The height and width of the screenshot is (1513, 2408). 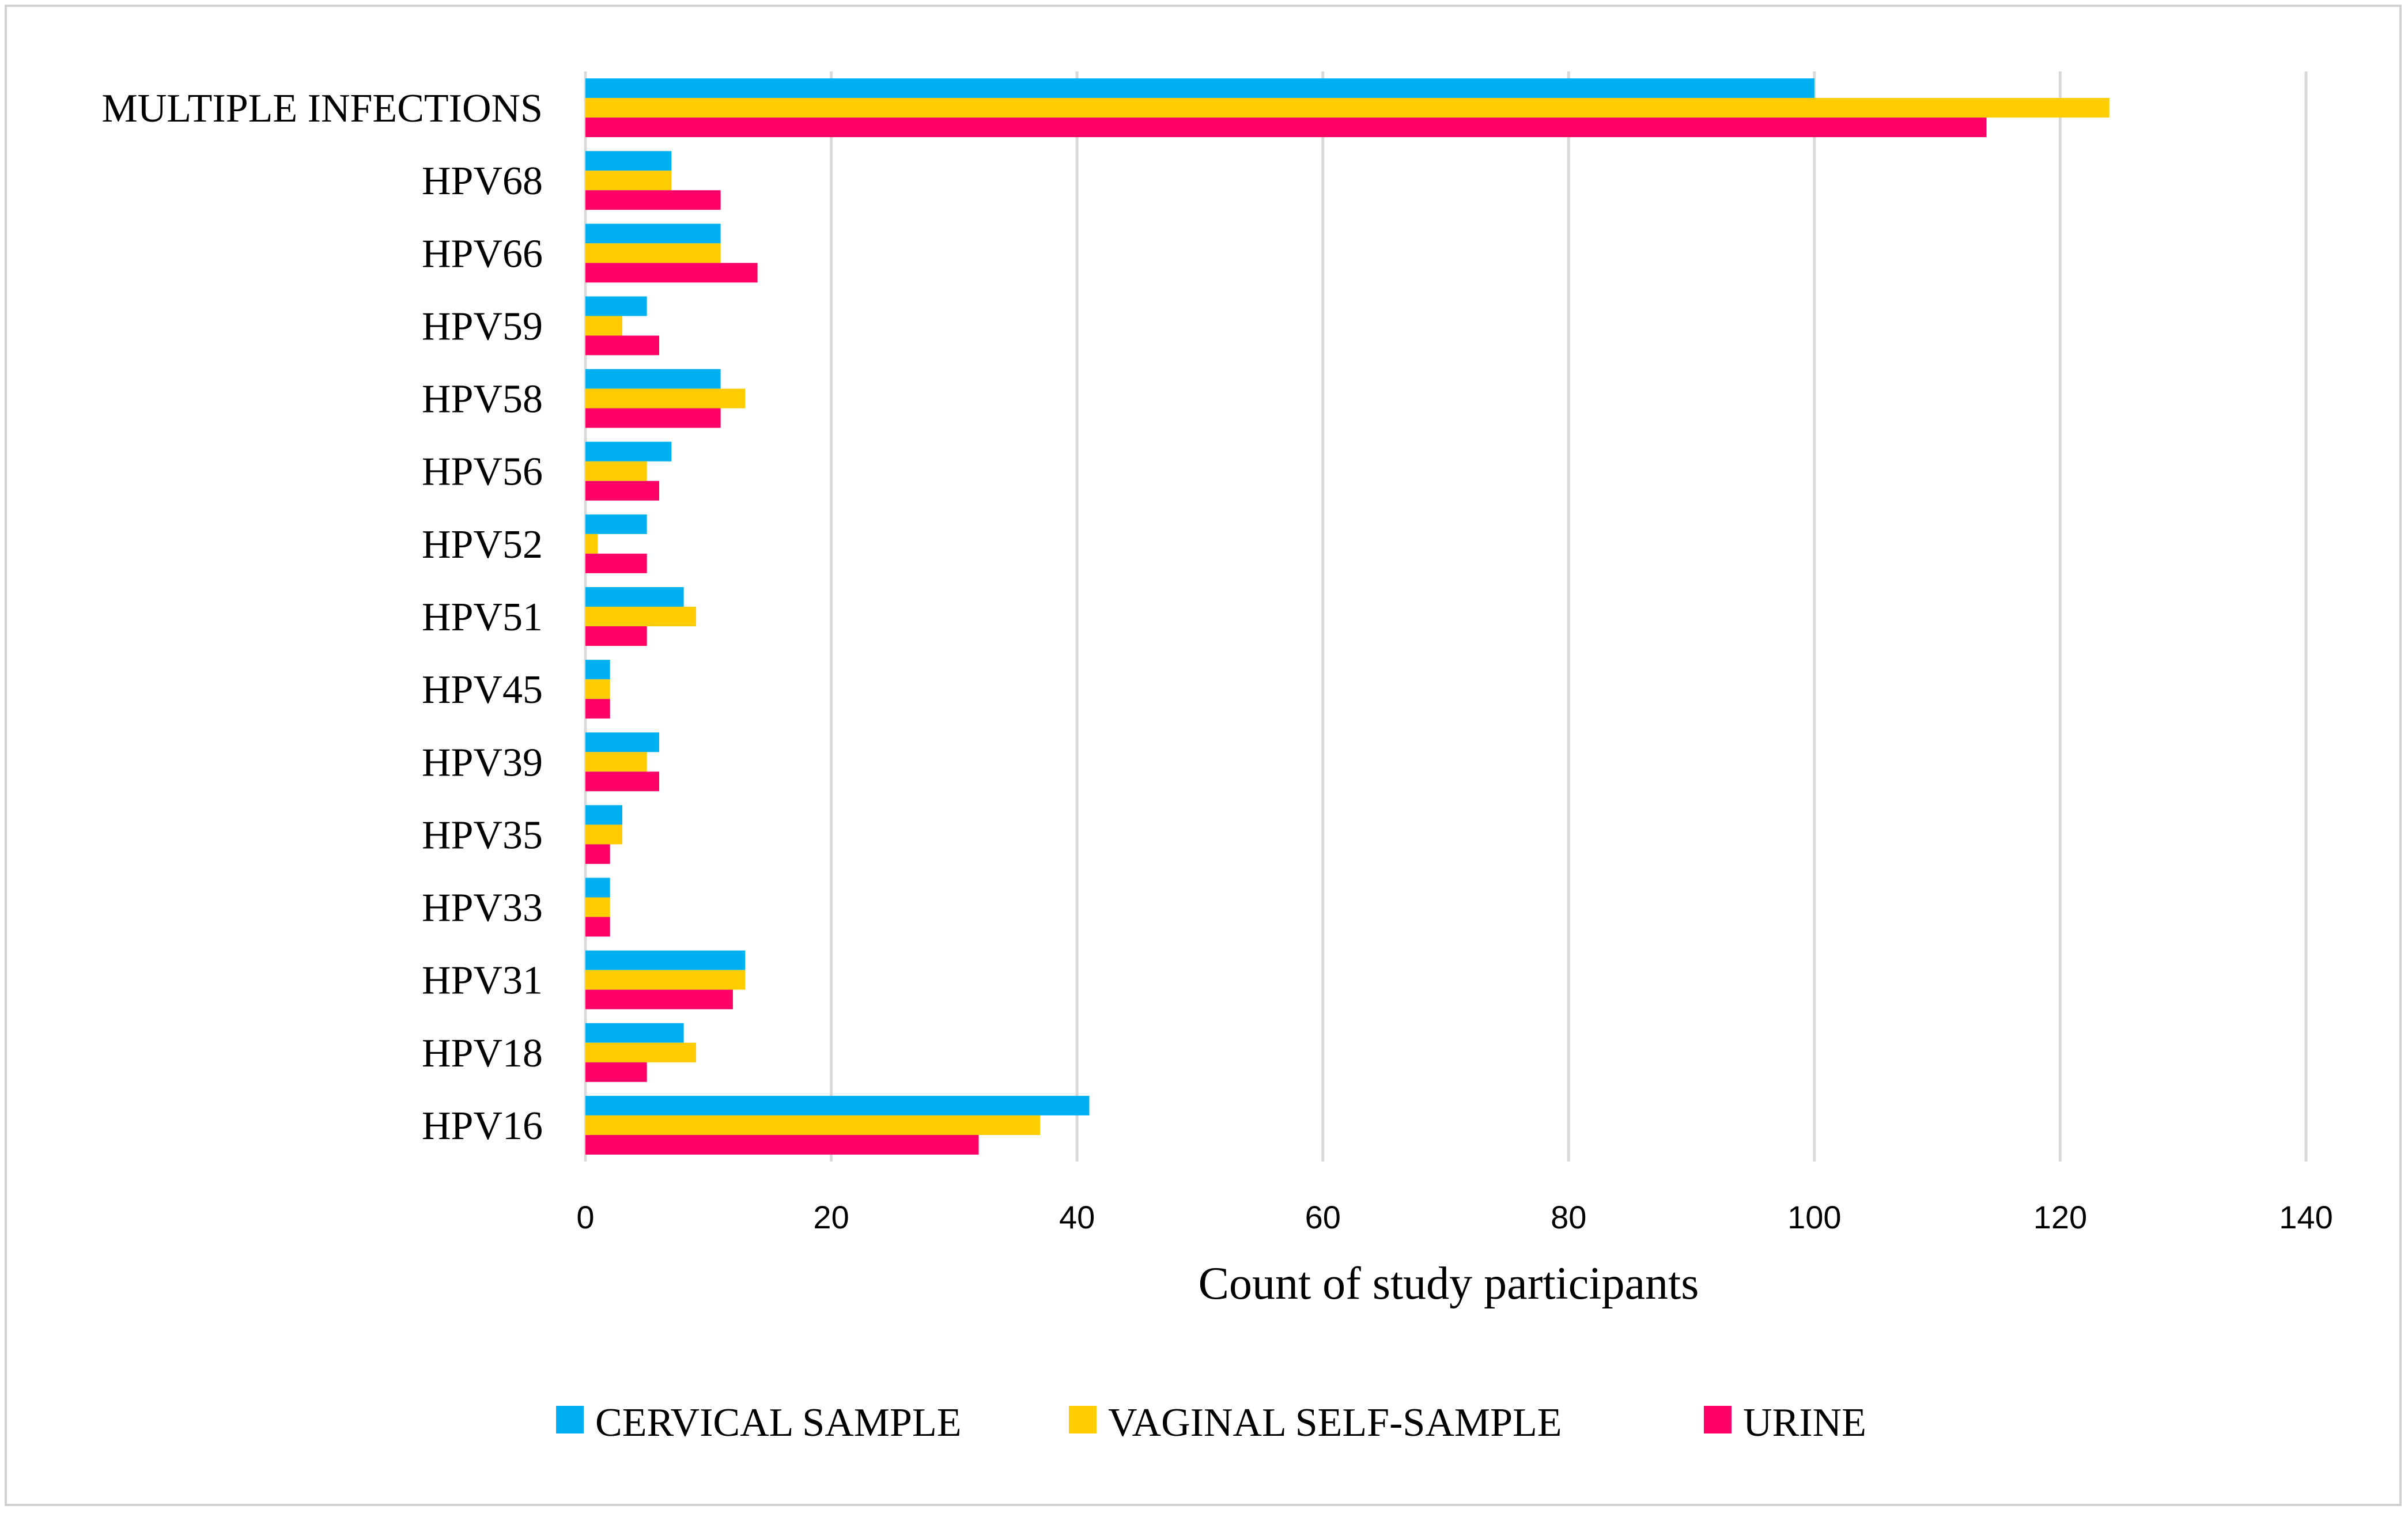 What do you see at coordinates (322, 108) in the screenshot?
I see `category-label-multiple-infections: MULTIPLE INFECTIONS` at bounding box center [322, 108].